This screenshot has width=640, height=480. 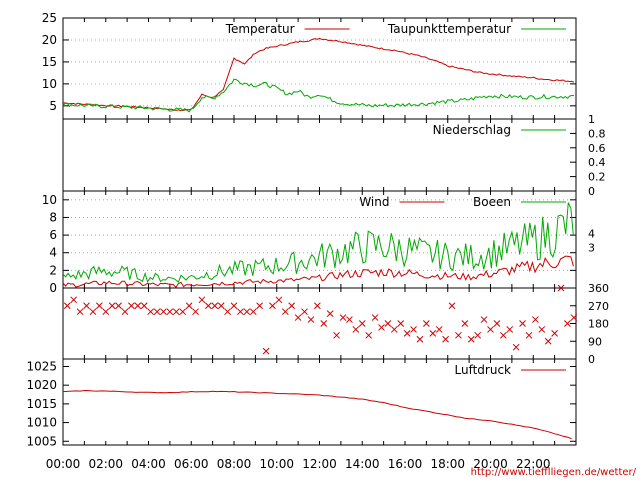 I want to click on legend-label: Luftdruck, so click(x=482, y=370).